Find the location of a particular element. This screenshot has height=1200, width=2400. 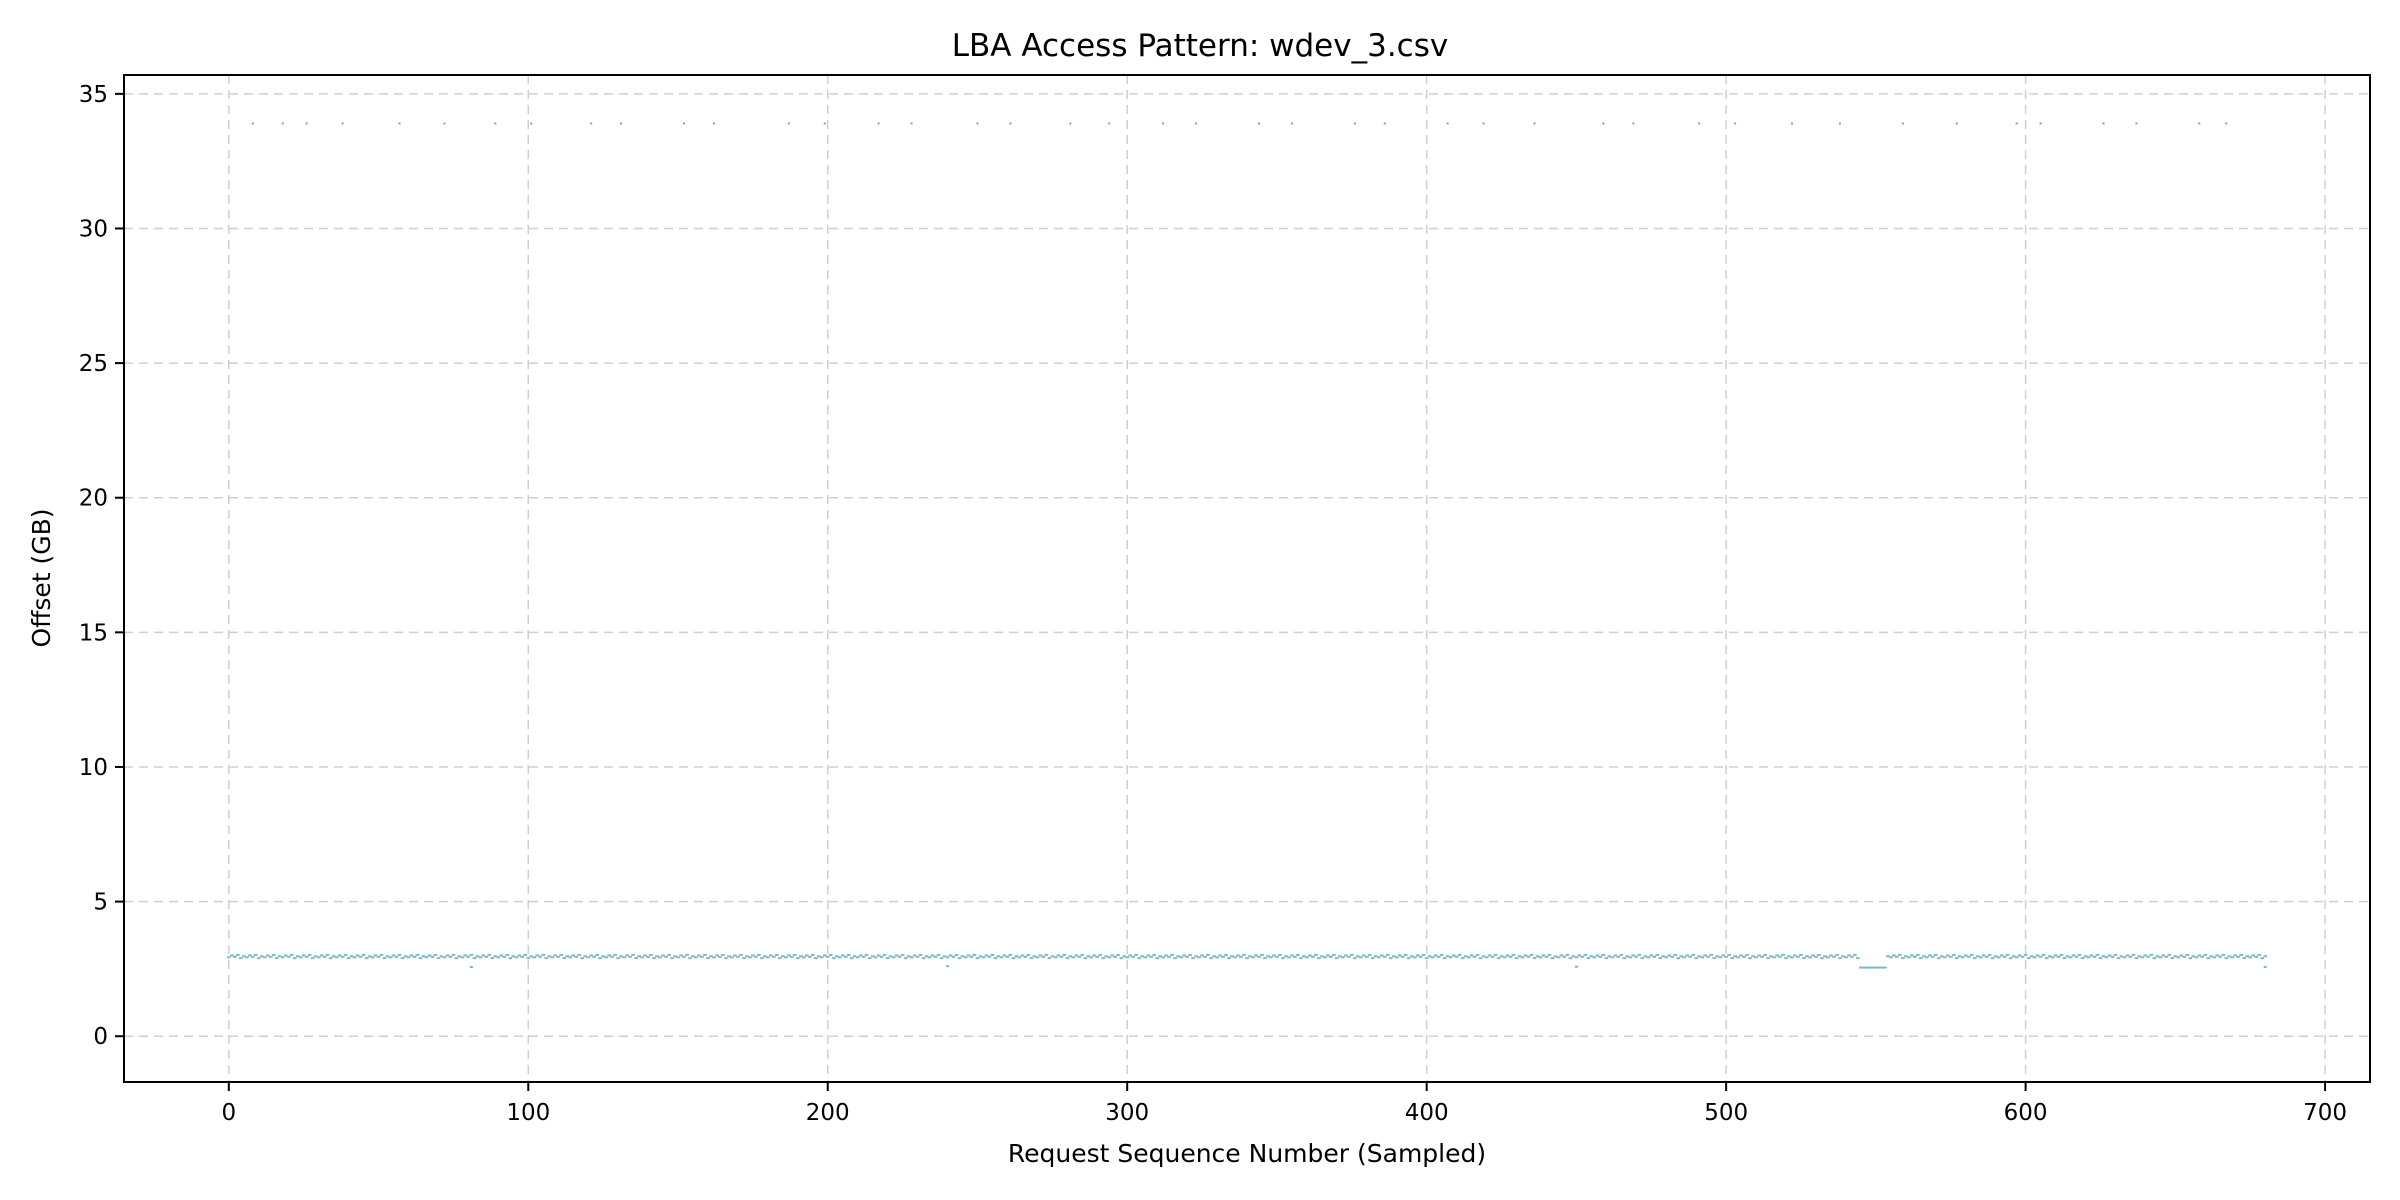

y-tick-label: 10 is located at coordinates (93, 768).